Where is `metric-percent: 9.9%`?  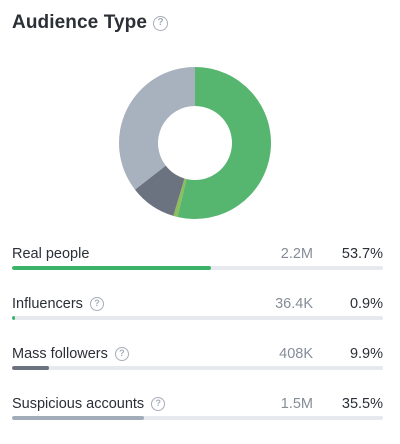 metric-percent: 9.9% is located at coordinates (366, 354).